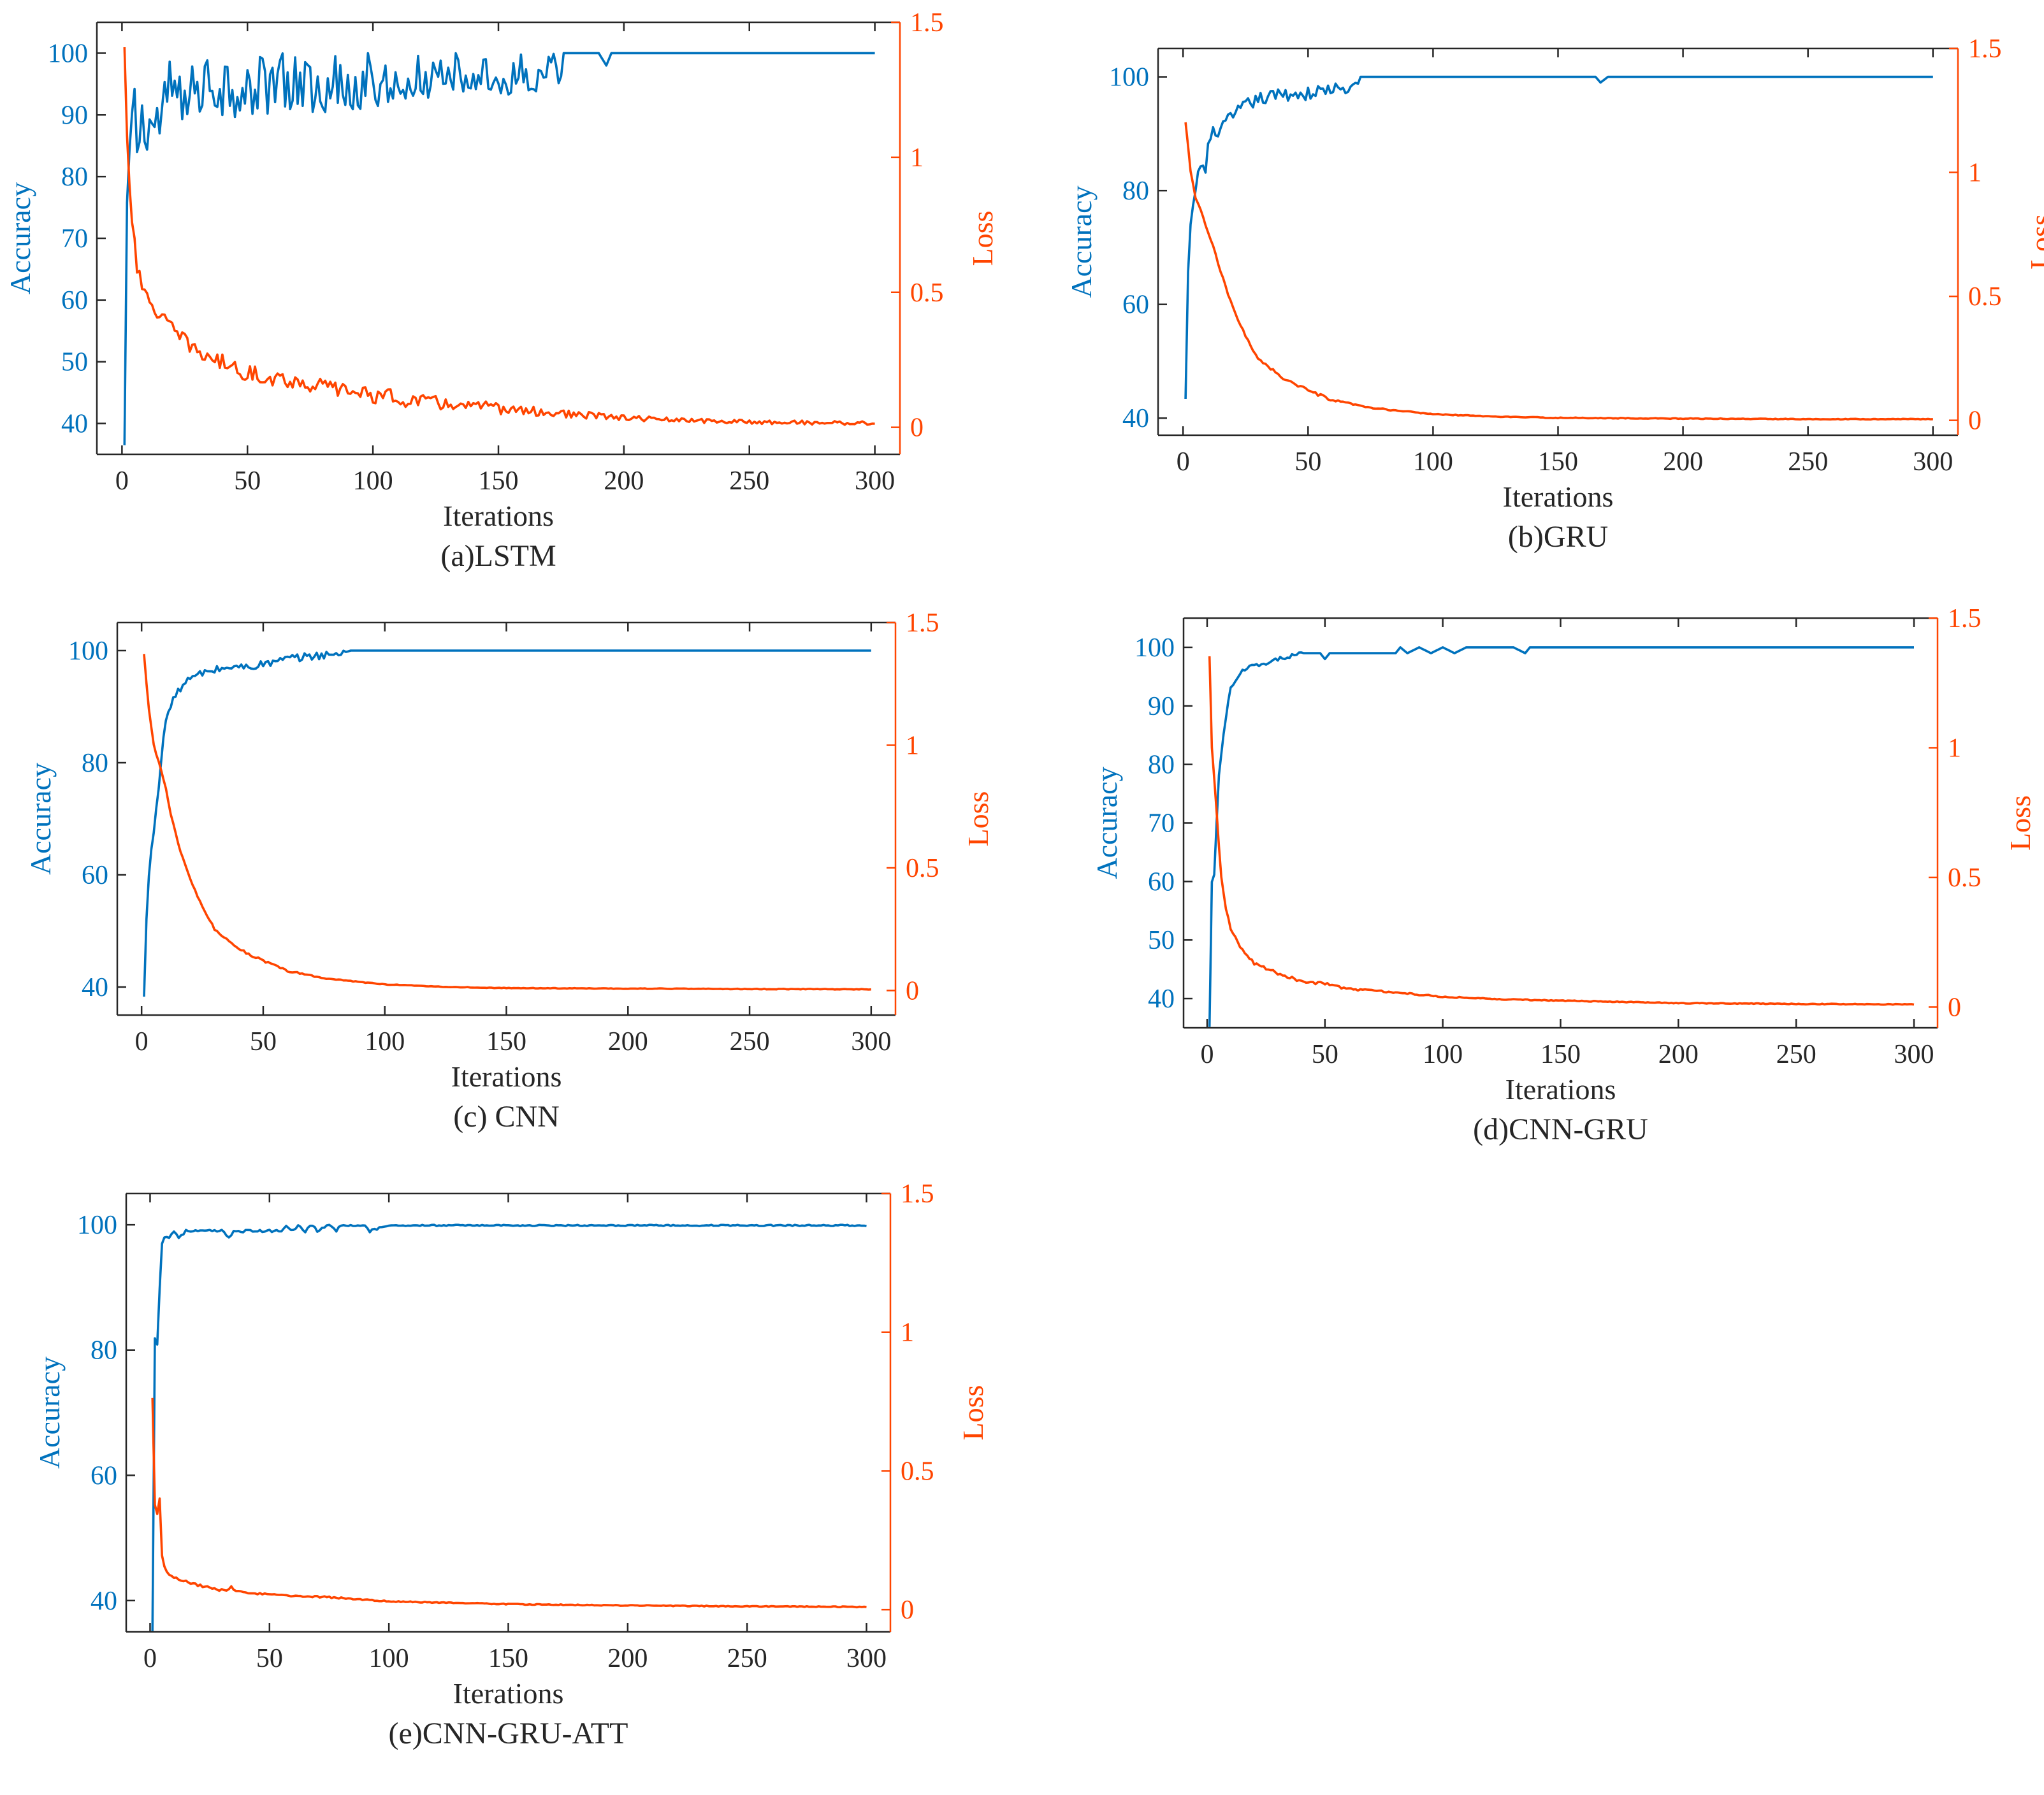 The width and height of the screenshot is (2044, 1795). Describe the element at coordinates (508, 1733) in the screenshot. I see `panel-caption: (e)CNN-GRU-ATT` at that location.